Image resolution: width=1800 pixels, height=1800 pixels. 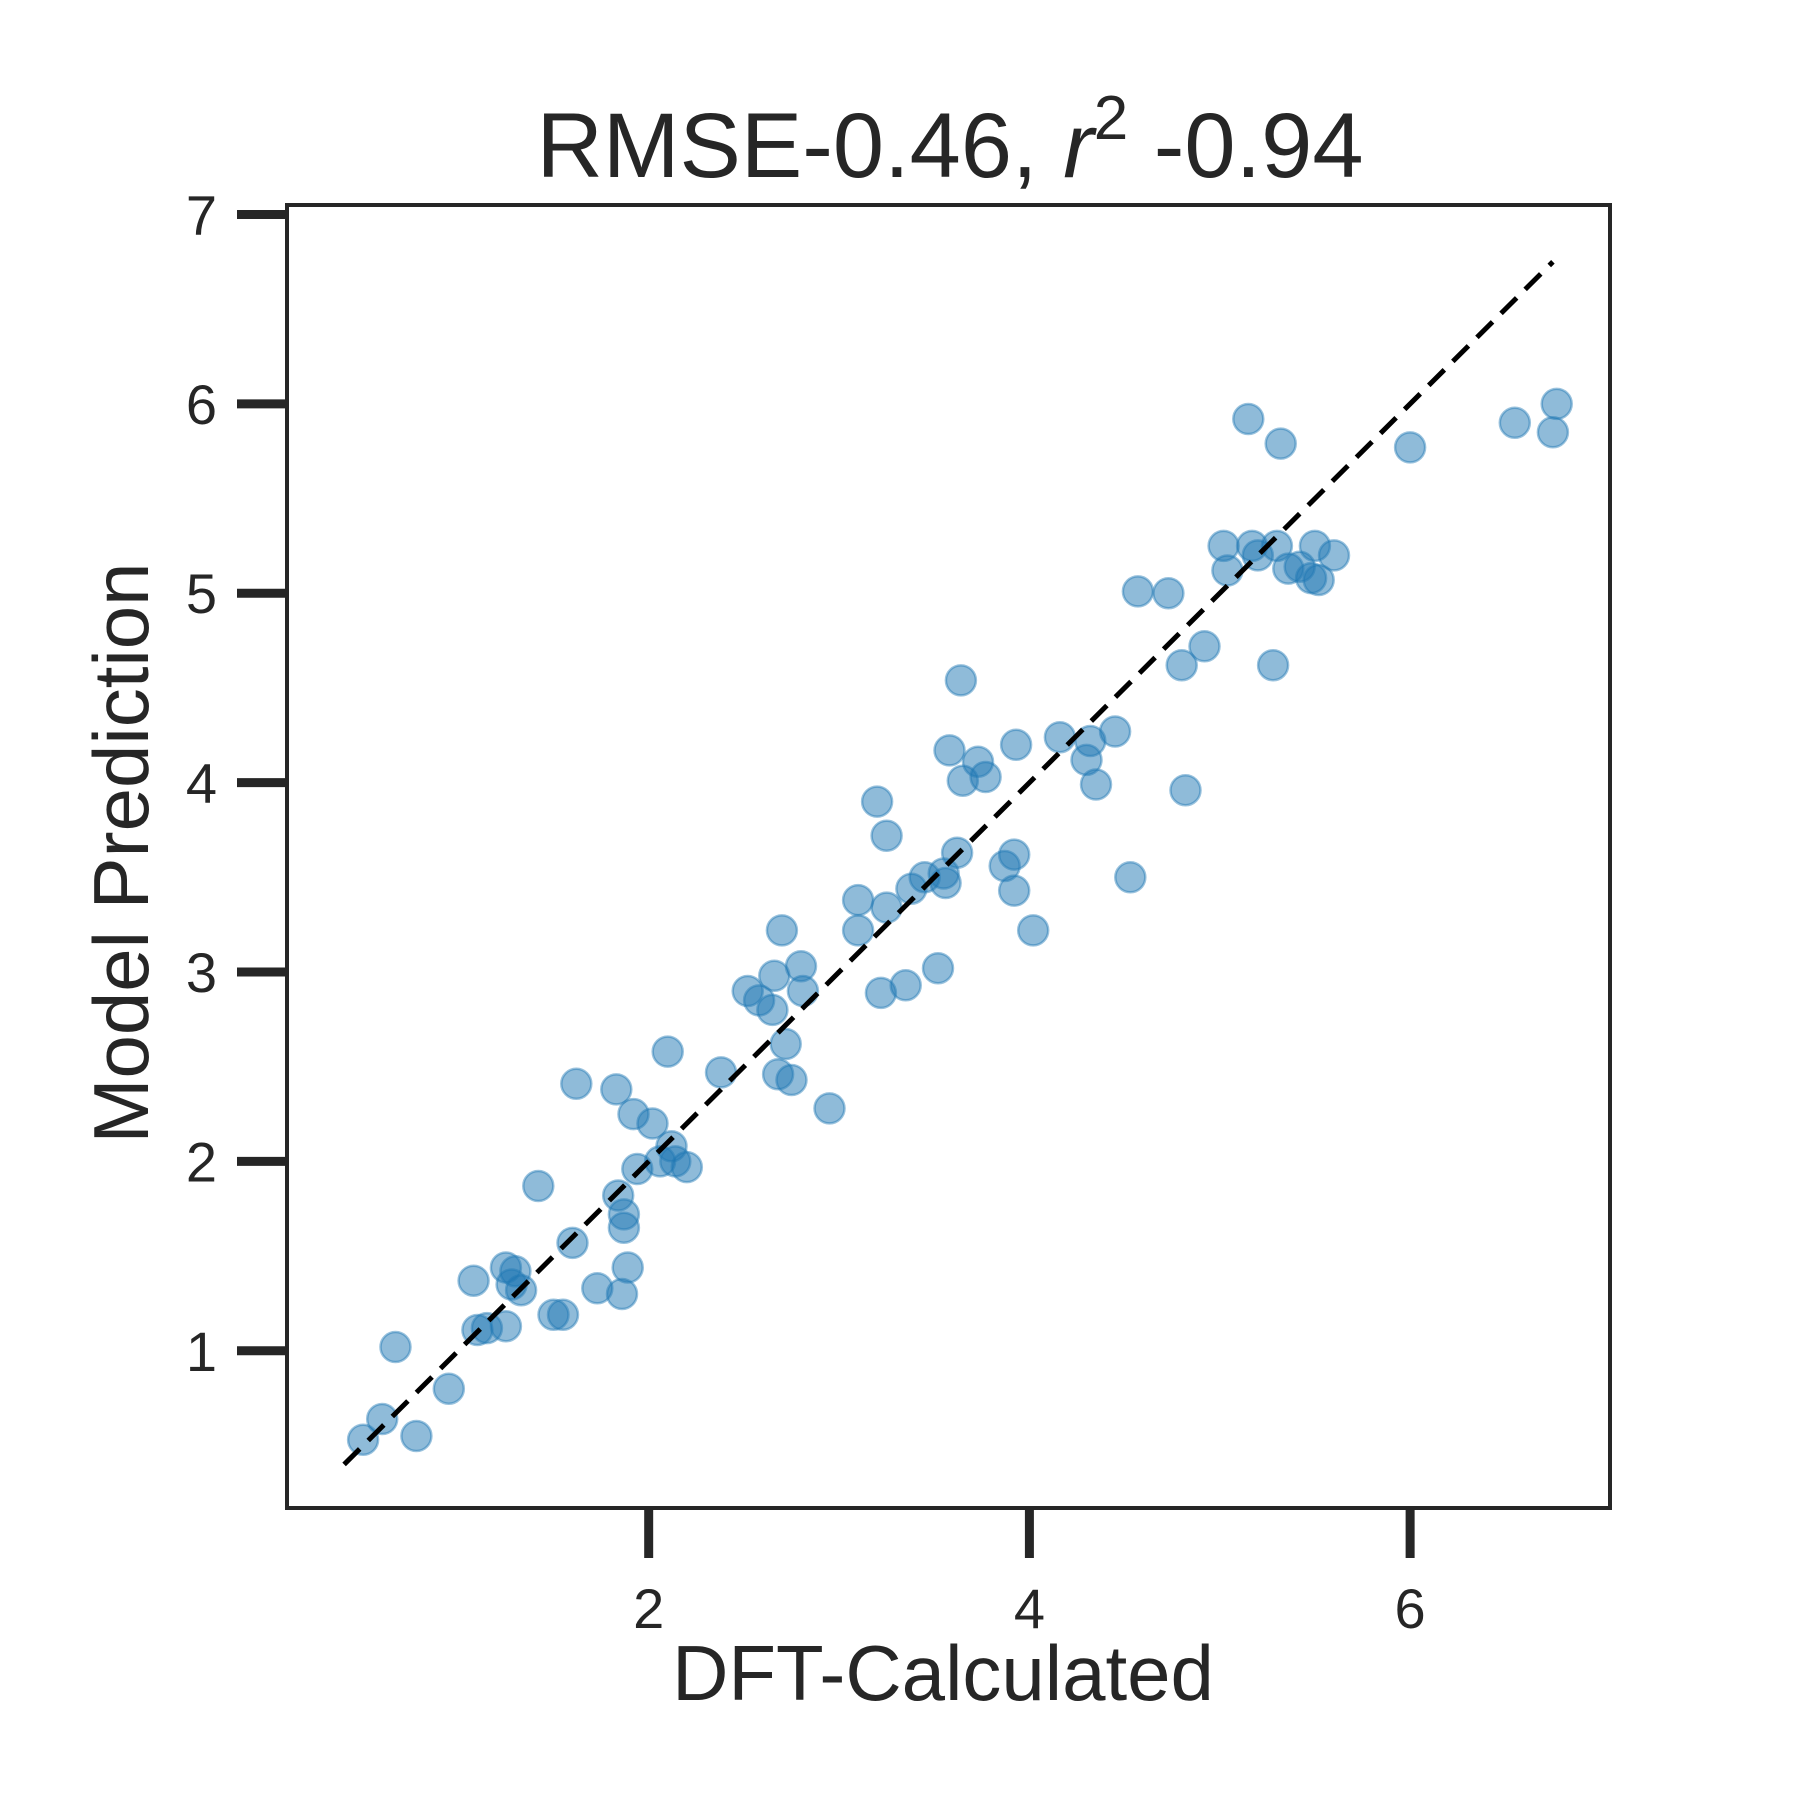 What do you see at coordinates (201, 214) in the screenshot?
I see `y-tick-label: 7` at bounding box center [201, 214].